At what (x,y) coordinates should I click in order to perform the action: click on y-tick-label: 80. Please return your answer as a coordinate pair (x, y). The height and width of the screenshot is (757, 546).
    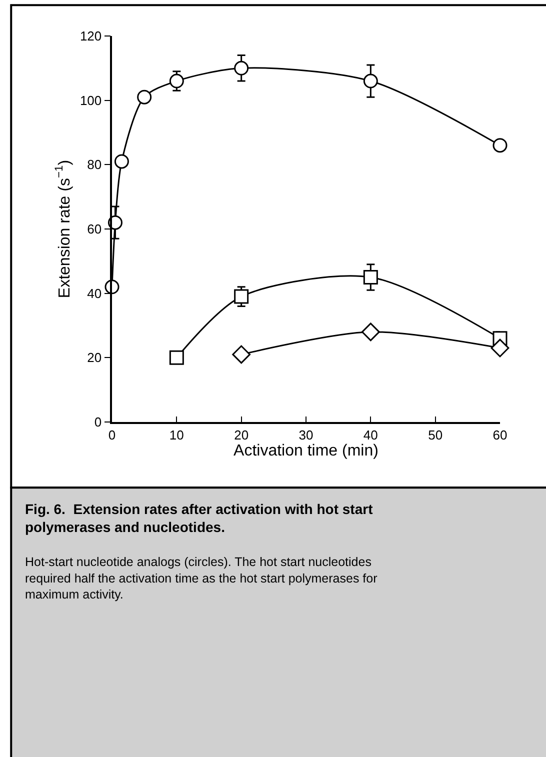
    Looking at the image, I should click on (94, 164).